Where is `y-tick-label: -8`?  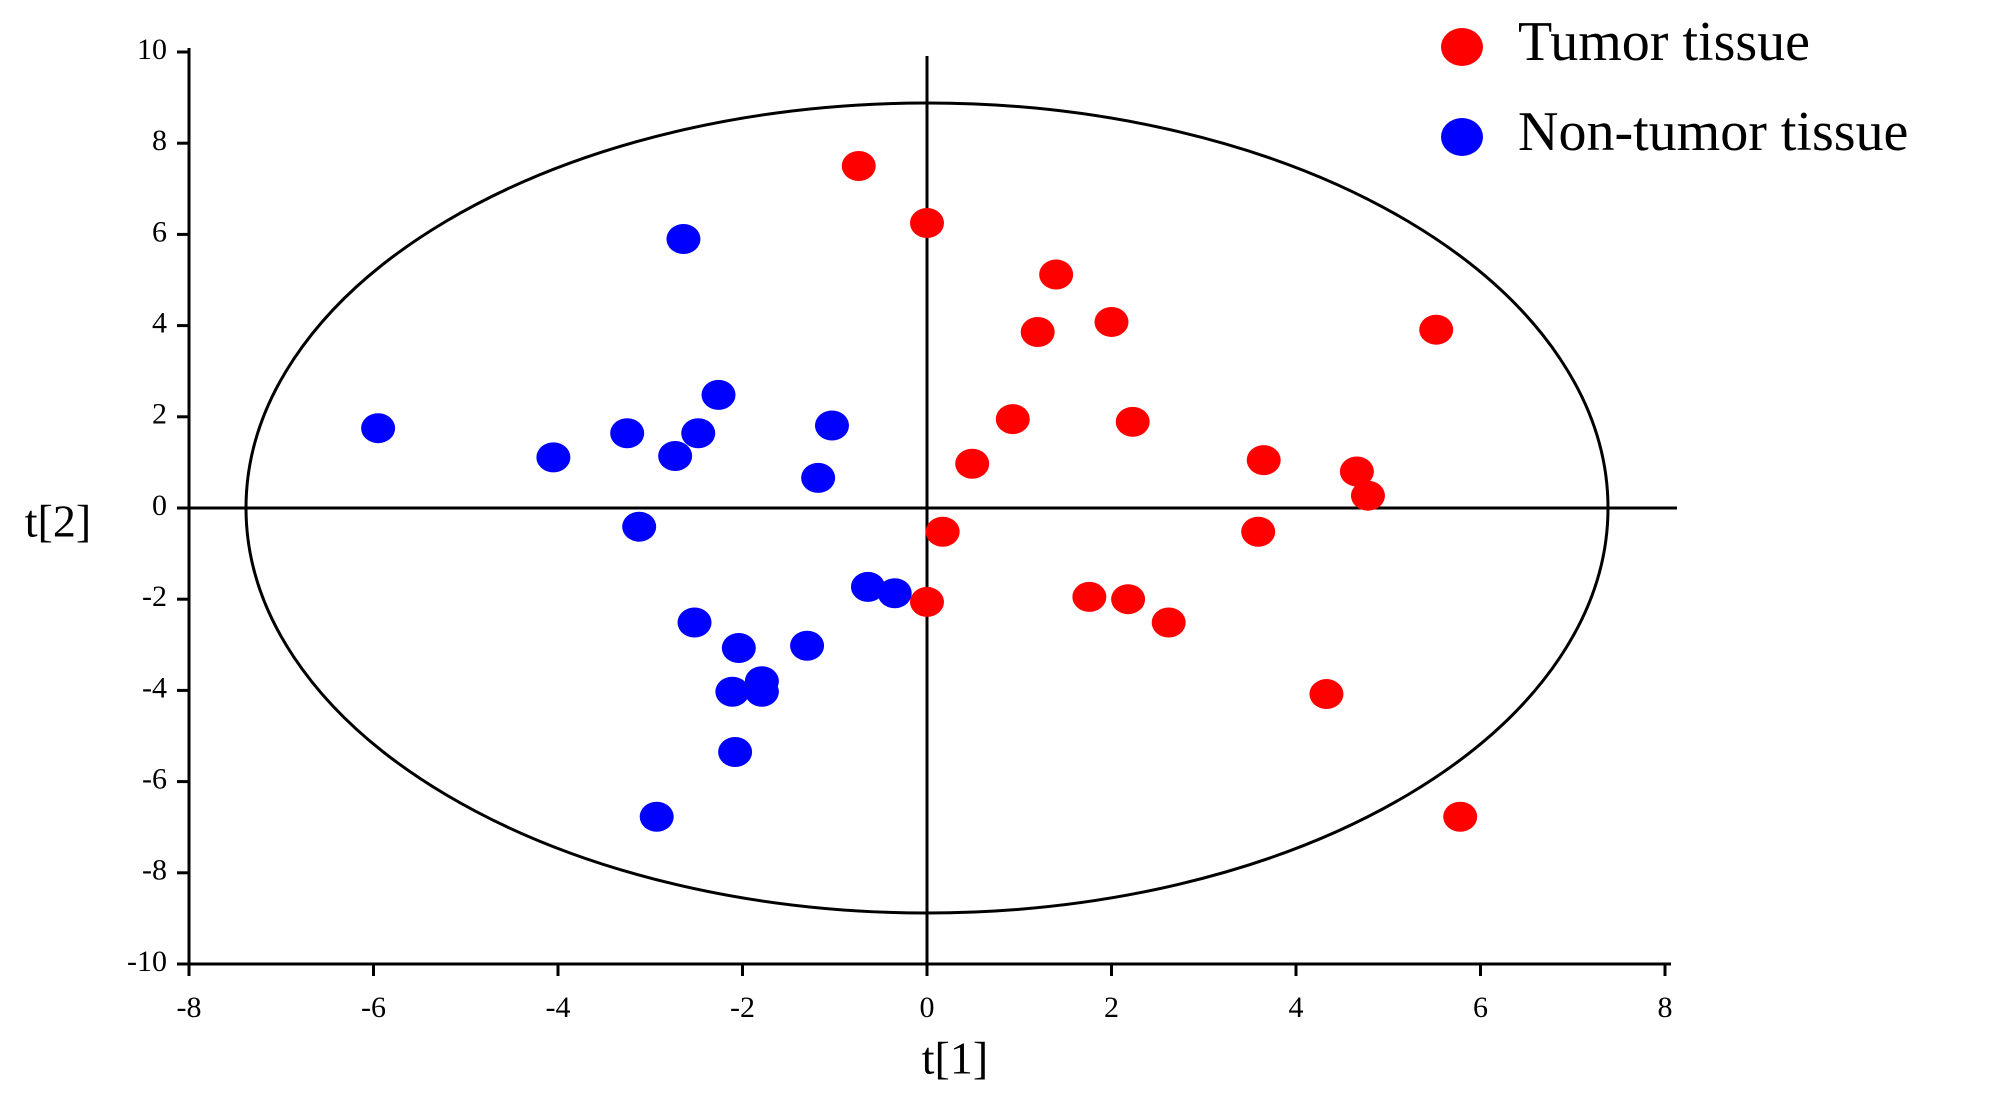
y-tick-label: -8 is located at coordinates (154, 870).